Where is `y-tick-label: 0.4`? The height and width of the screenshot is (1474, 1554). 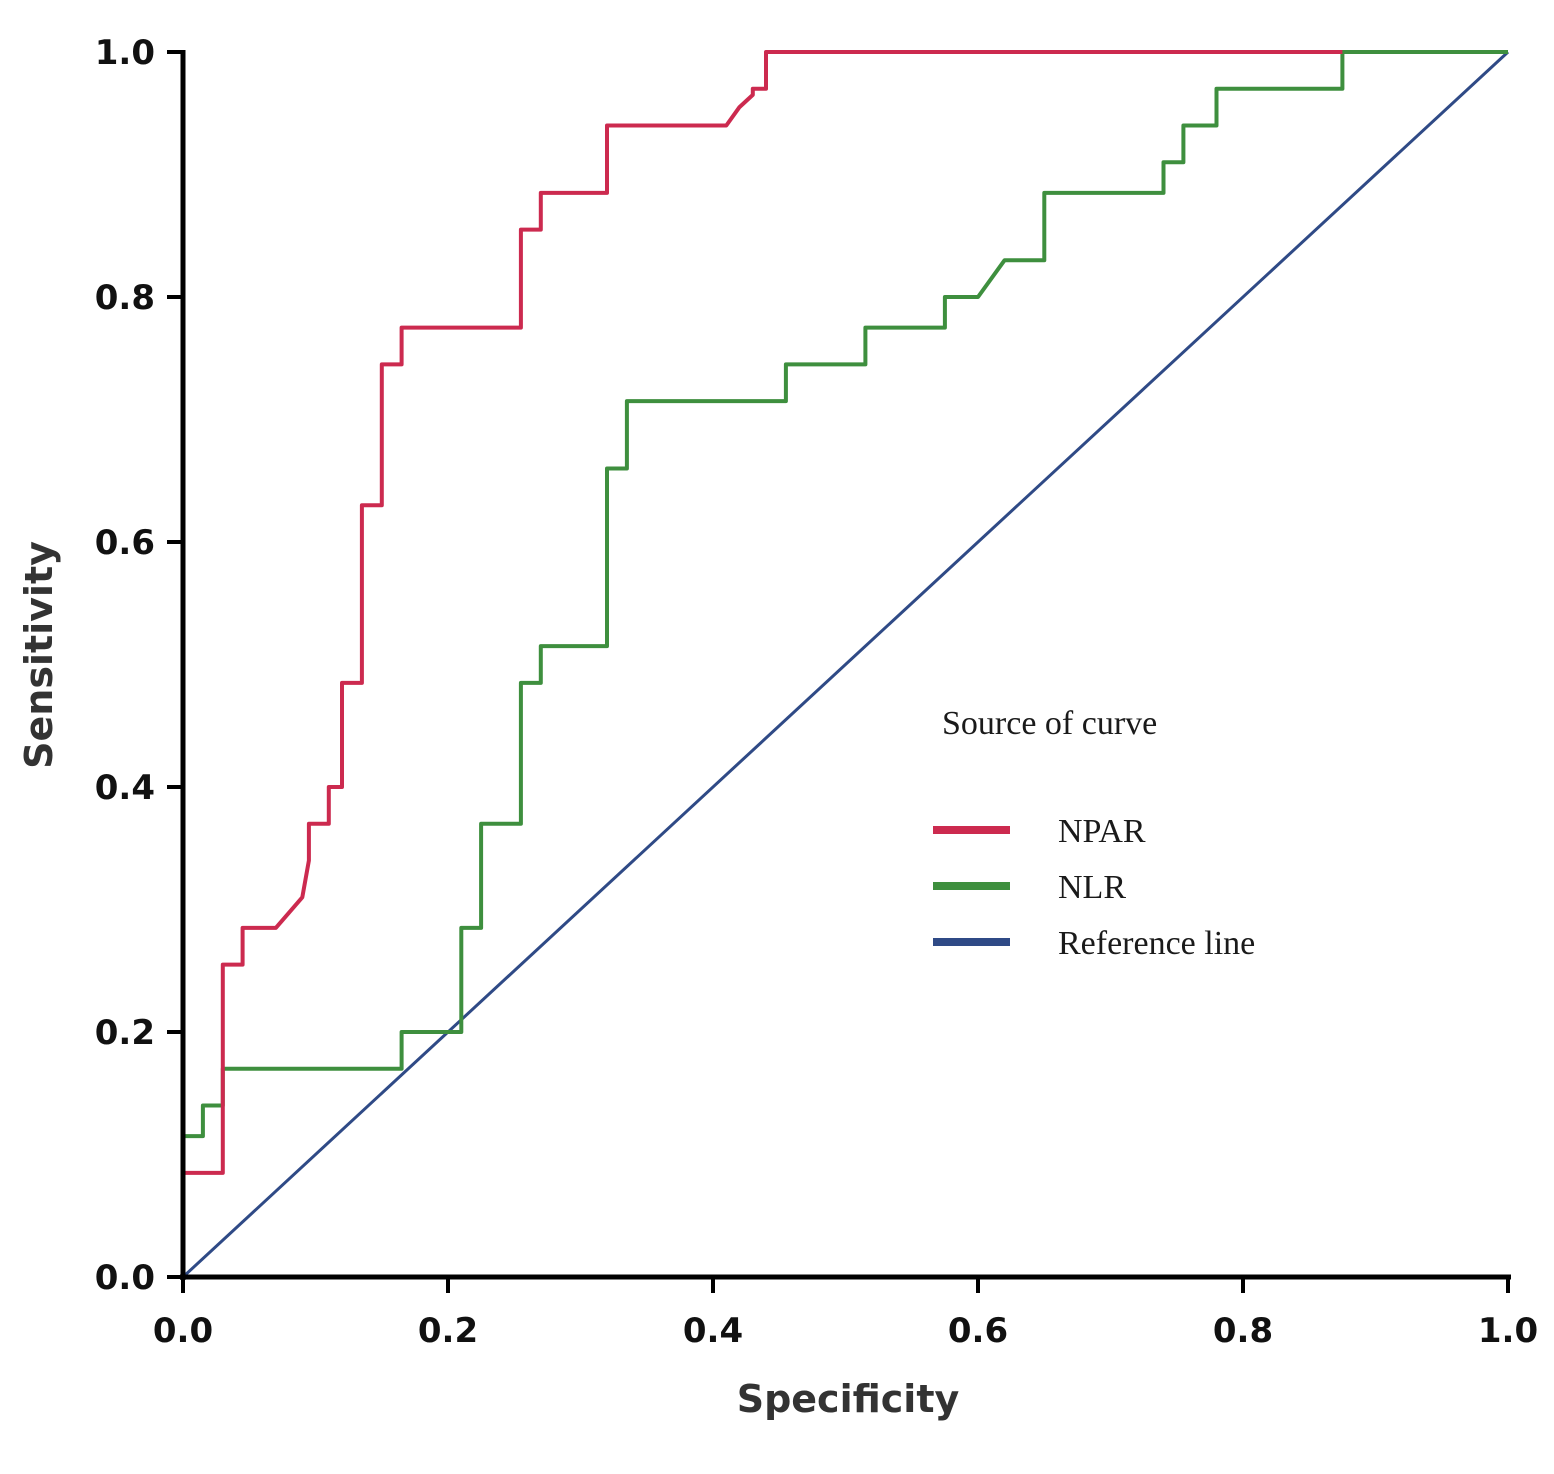
y-tick-label: 0.4 is located at coordinates (125, 788).